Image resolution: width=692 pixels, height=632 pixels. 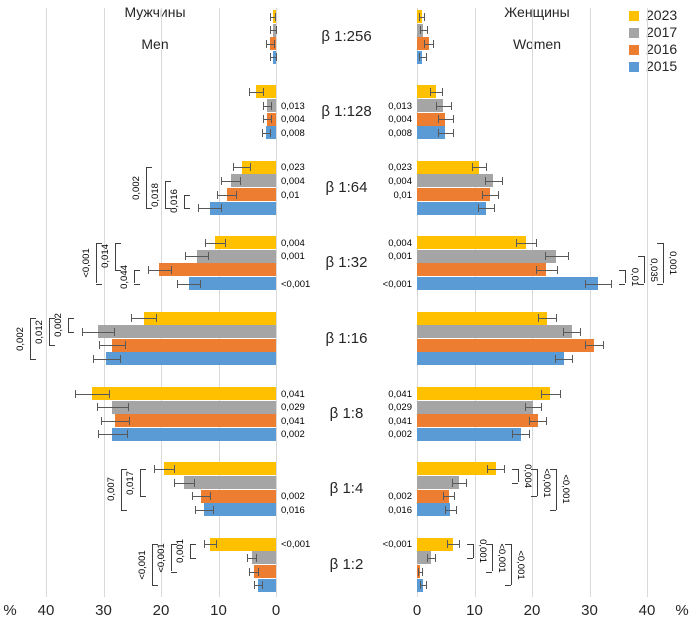 What do you see at coordinates (400, 168) in the screenshot?
I see `p-value-label: 0,023` at bounding box center [400, 168].